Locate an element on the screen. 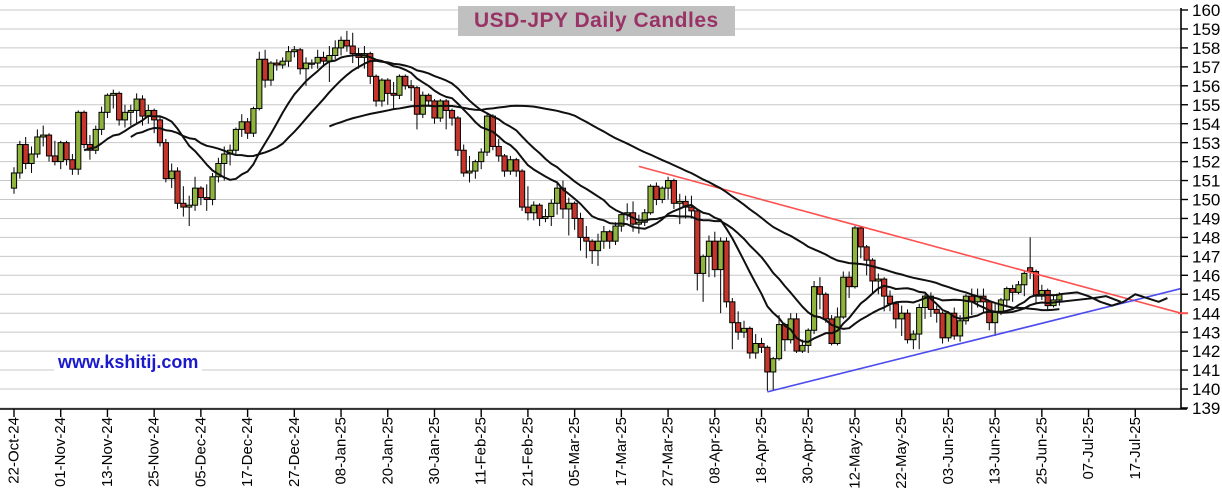  y-axis-label: 159 is located at coordinates (1206, 29).